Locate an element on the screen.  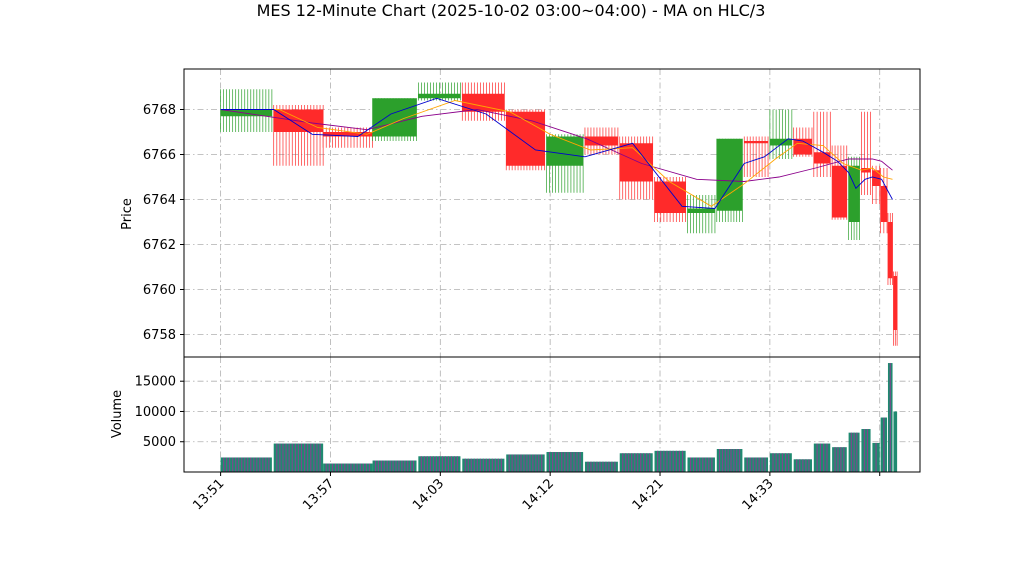
price-moving-averages is located at coordinates (556, 153).